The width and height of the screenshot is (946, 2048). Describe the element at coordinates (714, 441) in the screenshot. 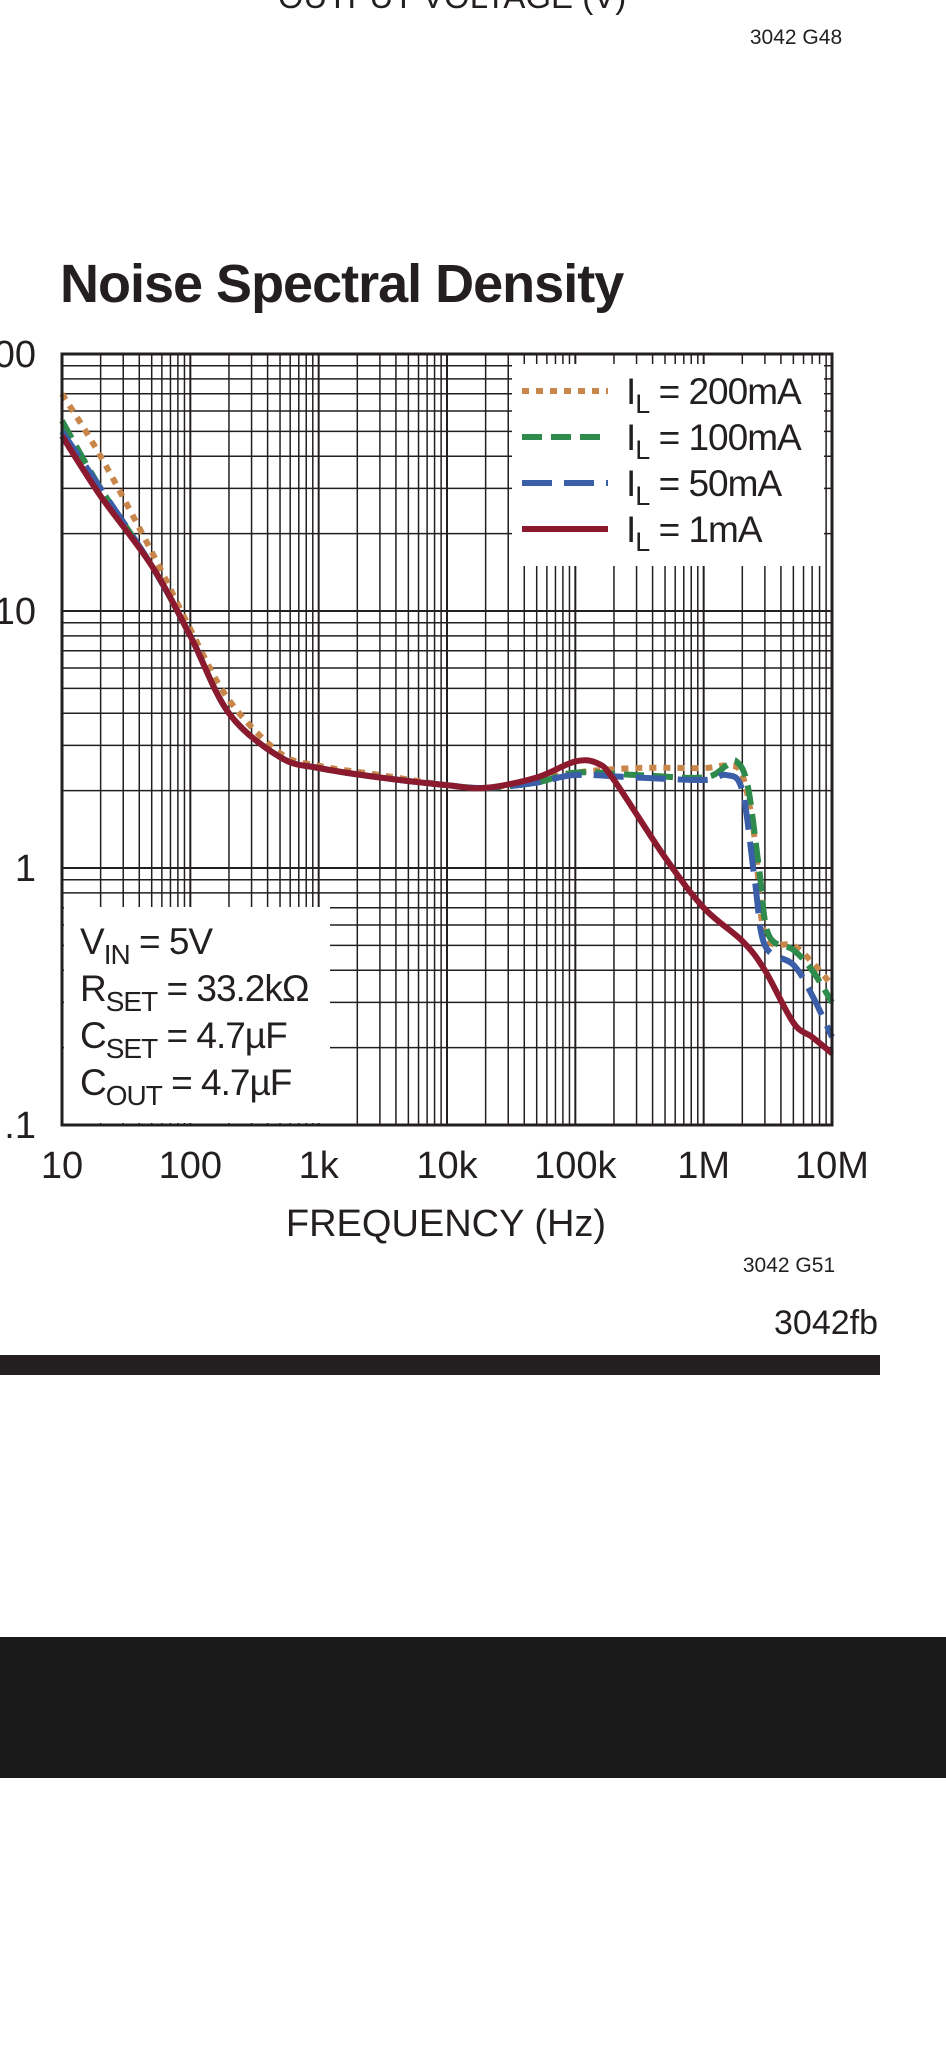

I see `legend-label-2: IL = 100mA` at that location.